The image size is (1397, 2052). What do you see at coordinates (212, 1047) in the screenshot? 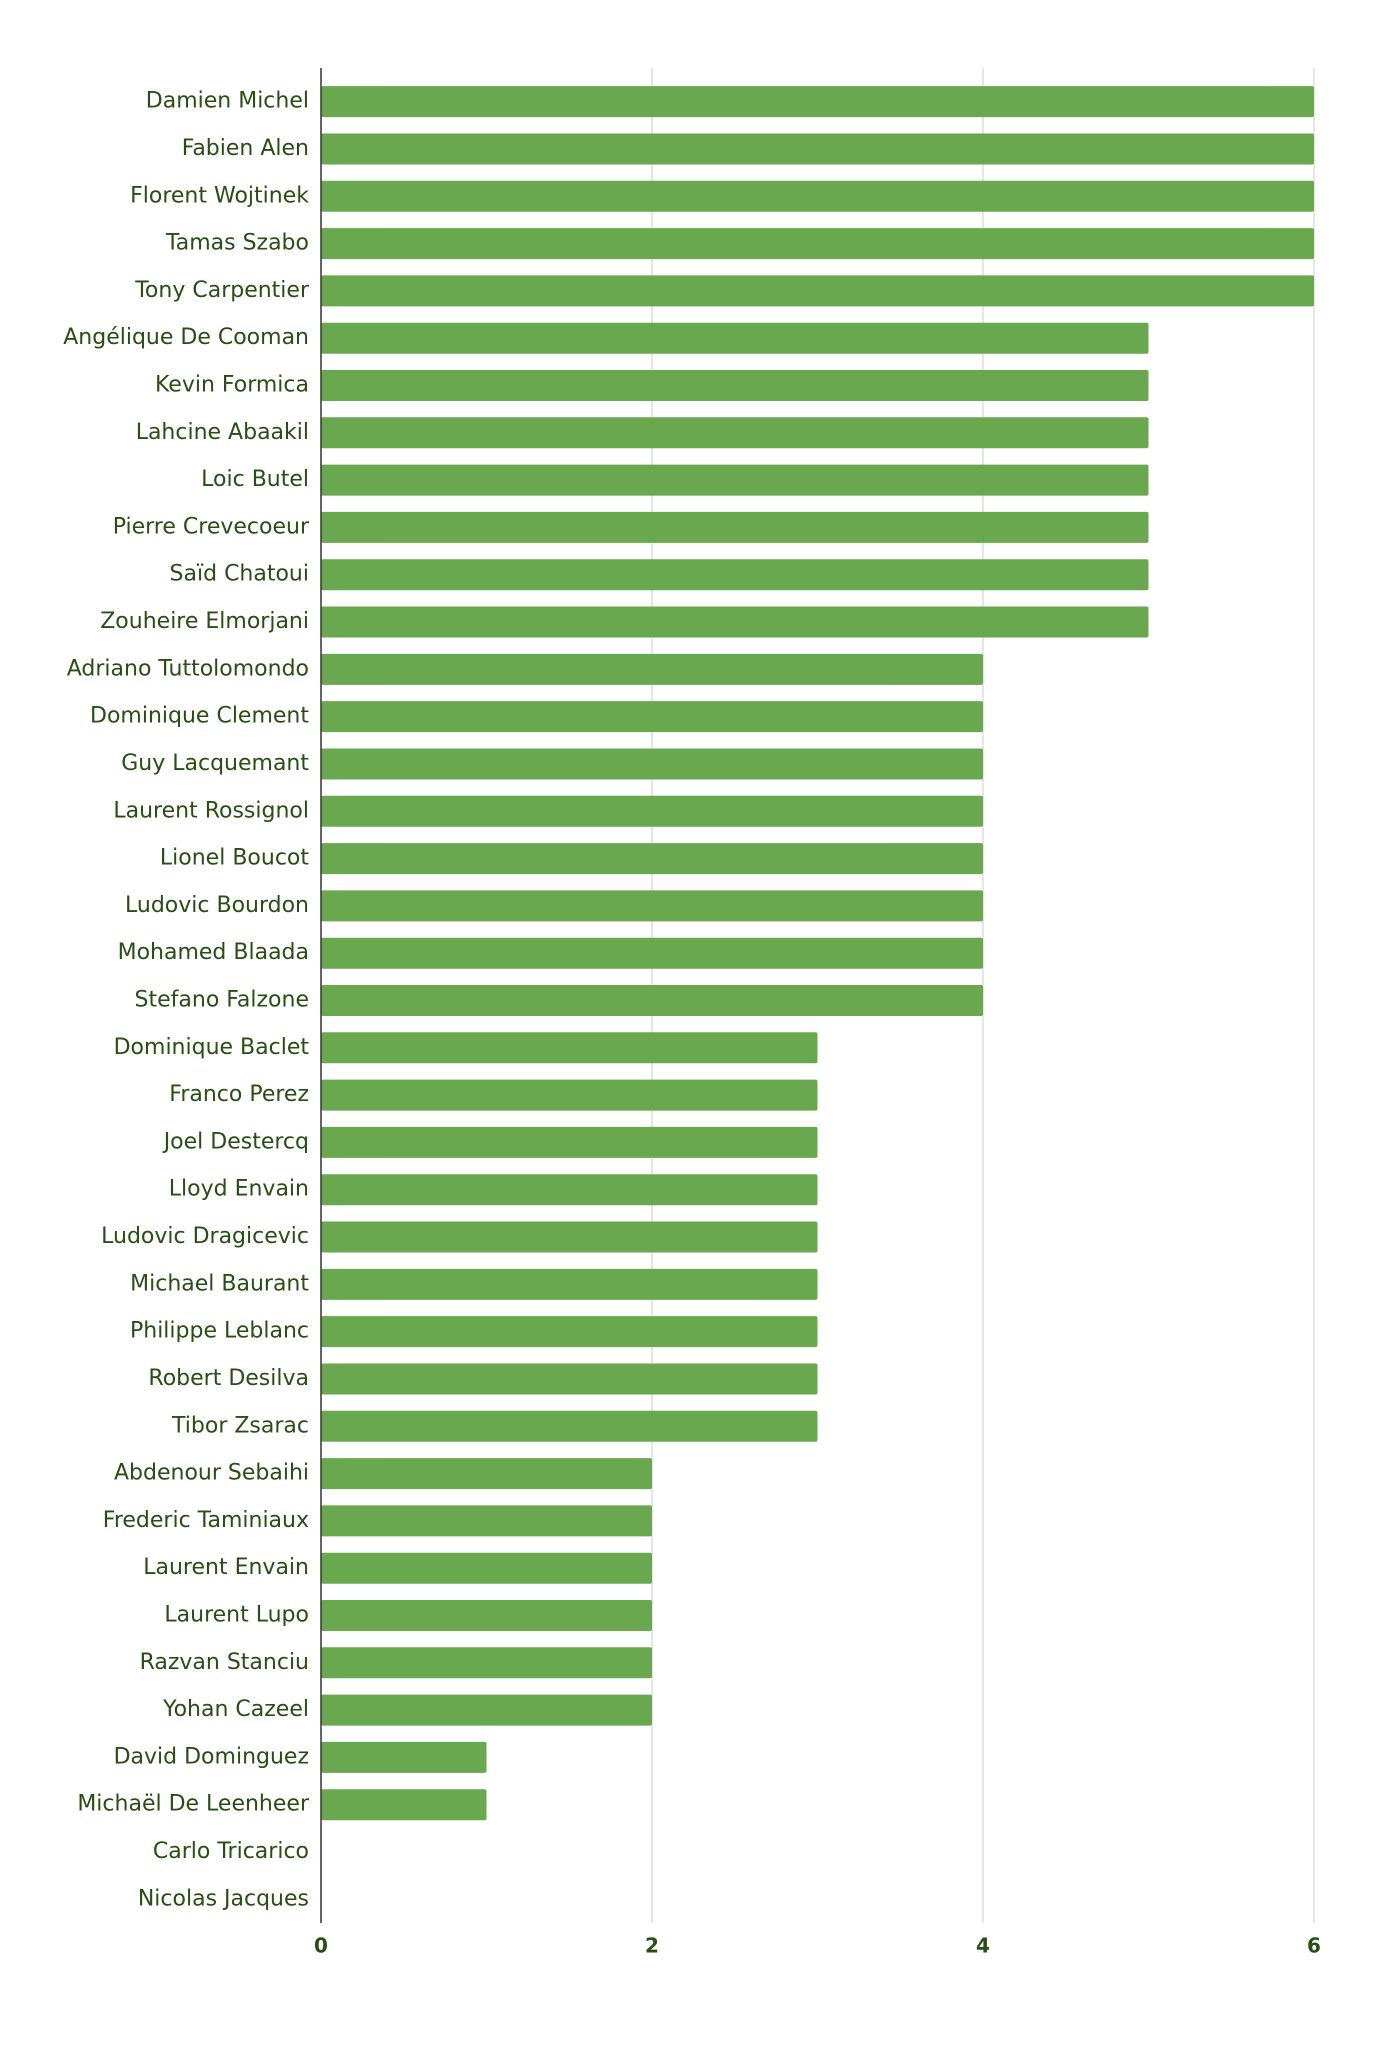
I see `y-tick-label: Dominique Baclet` at bounding box center [212, 1047].